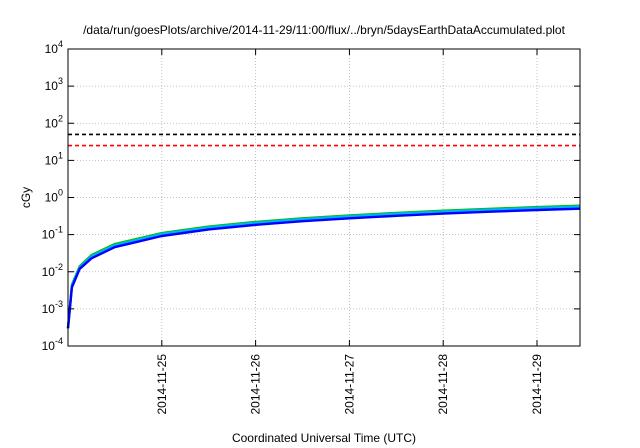 The height and width of the screenshot is (448, 640). I want to click on y-tick-label: 10², so click(54, 121).